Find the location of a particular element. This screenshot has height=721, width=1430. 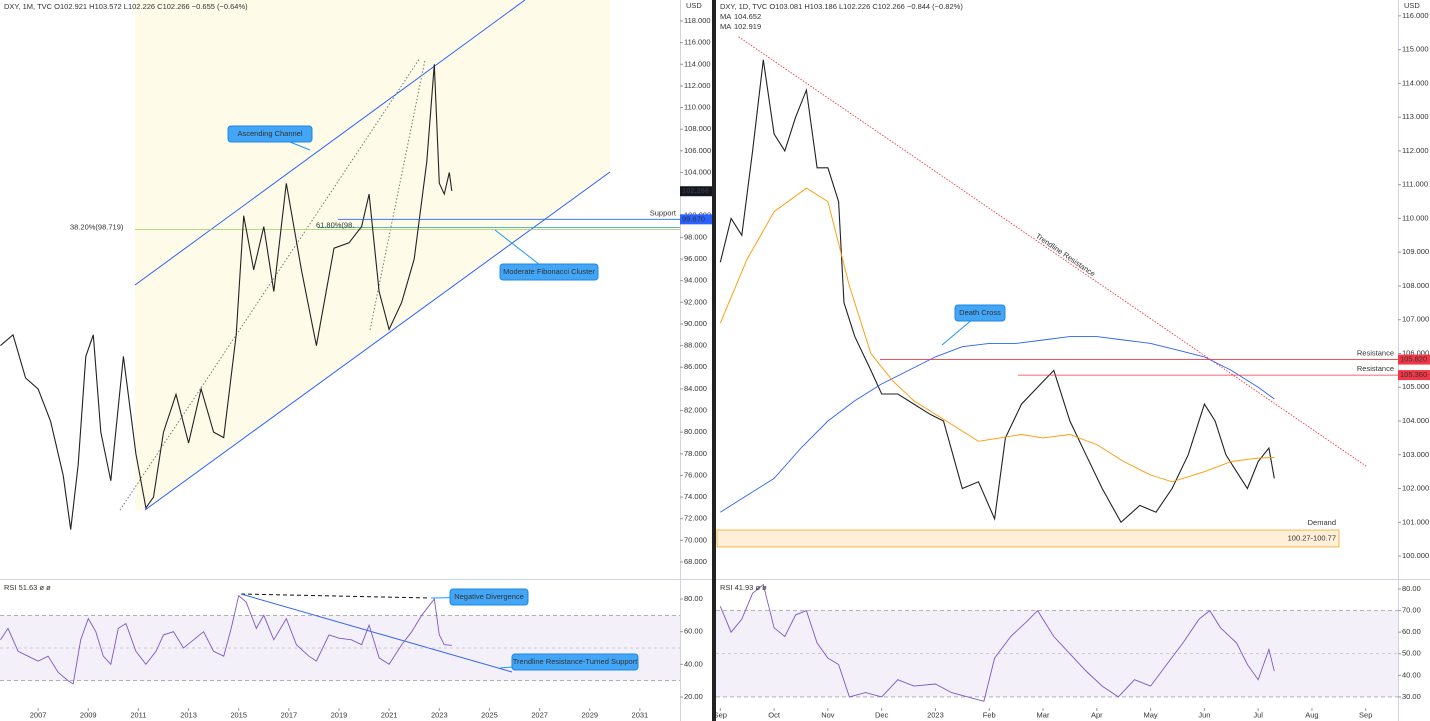

demand-title: Demand is located at coordinates (1322, 522).